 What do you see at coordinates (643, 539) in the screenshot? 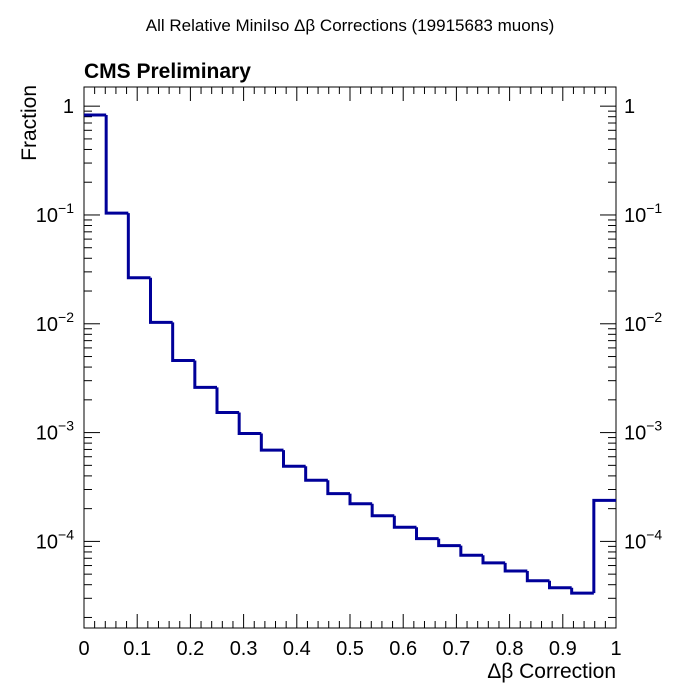
I see `y-tick-label-right: 10⁻⁴` at bounding box center [643, 539].